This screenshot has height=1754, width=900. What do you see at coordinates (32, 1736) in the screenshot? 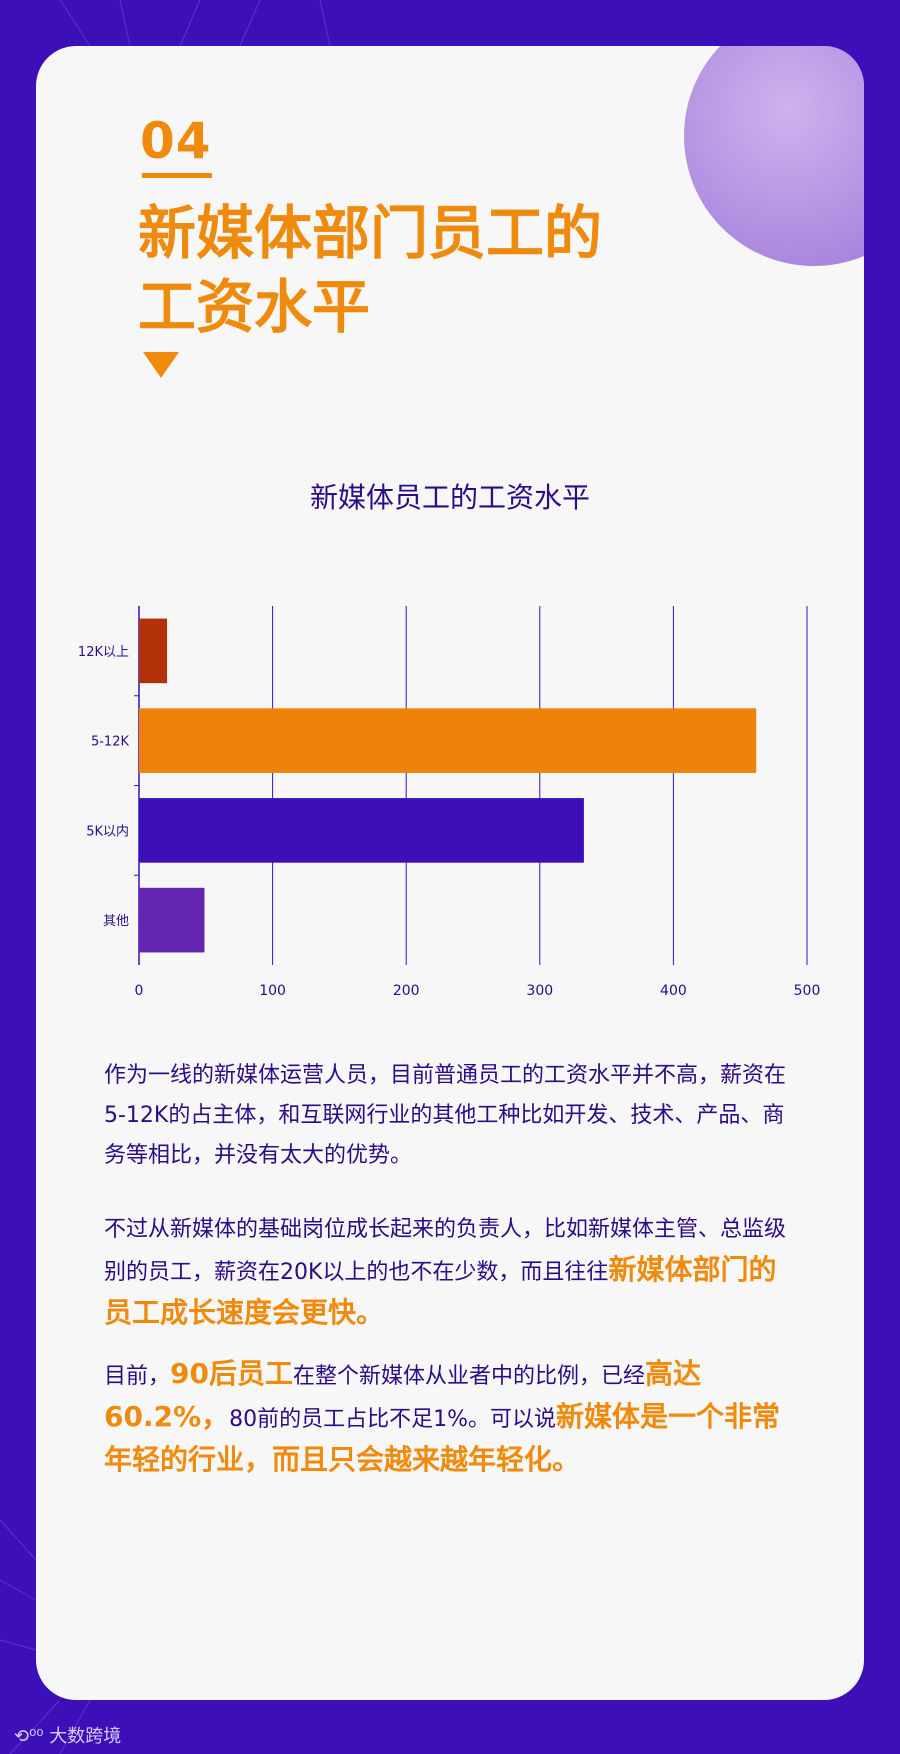
I see `brand-logo-icon: ⟲⁰⁰` at bounding box center [32, 1736].